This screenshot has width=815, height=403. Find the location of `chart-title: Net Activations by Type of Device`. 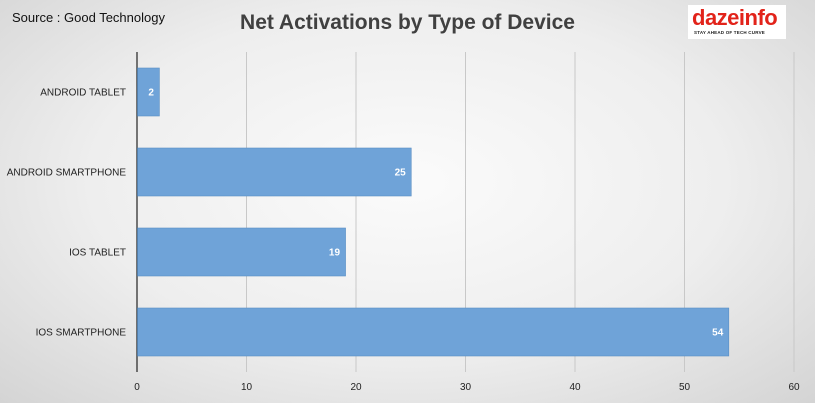

chart-title: Net Activations by Type of Device is located at coordinates (407, 22).